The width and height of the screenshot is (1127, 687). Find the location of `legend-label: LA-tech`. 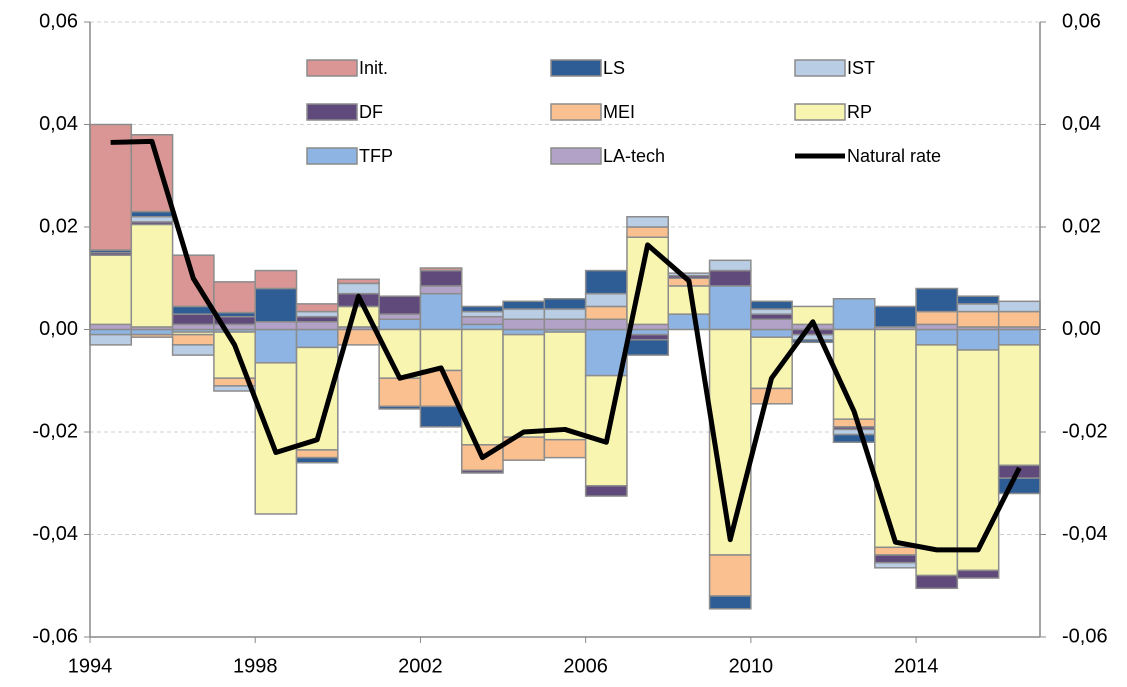

legend-label: LA-tech is located at coordinates (634, 156).